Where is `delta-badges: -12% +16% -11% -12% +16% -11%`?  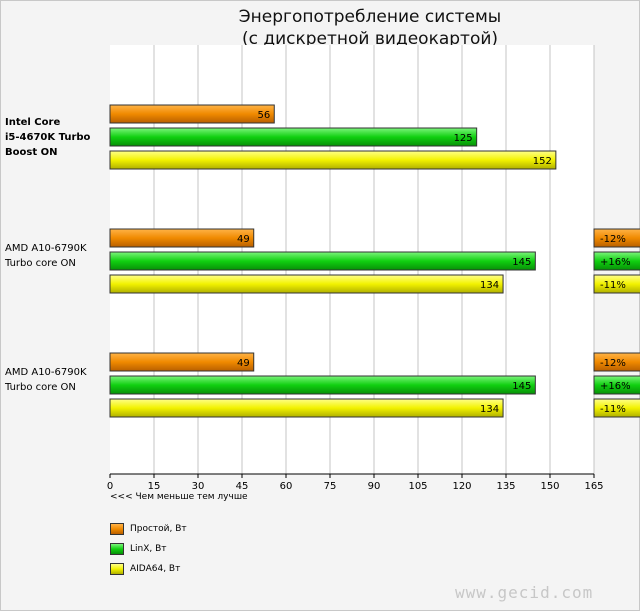
delta-badges: -12% +16% -11% -12% +16% -11% is located at coordinates (616, 323).